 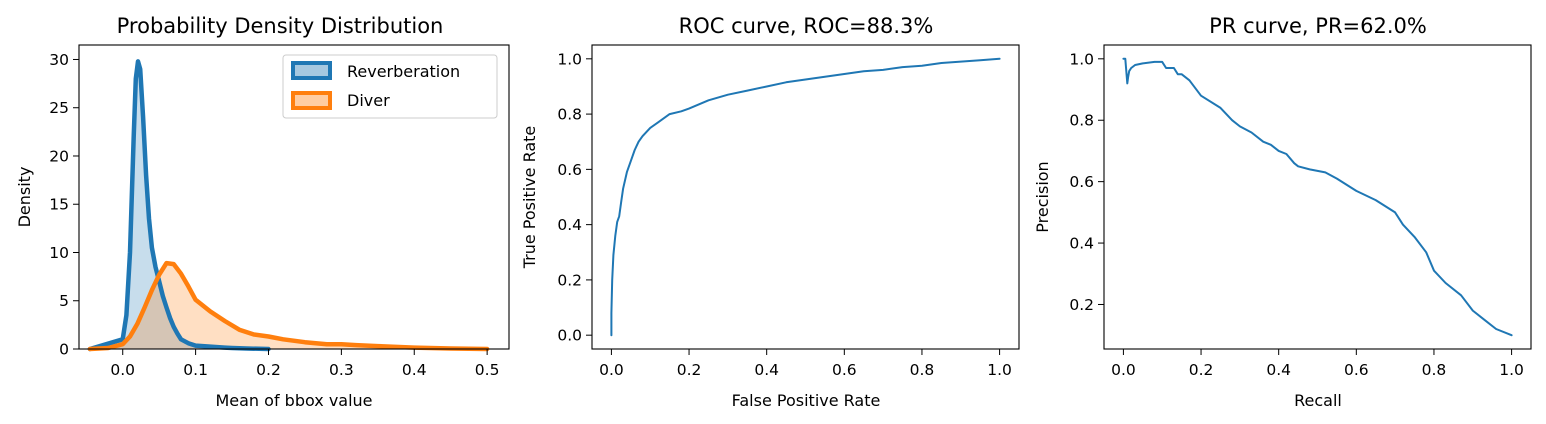 I want to click on x-tick-label: 0.3, so click(x=341, y=370).